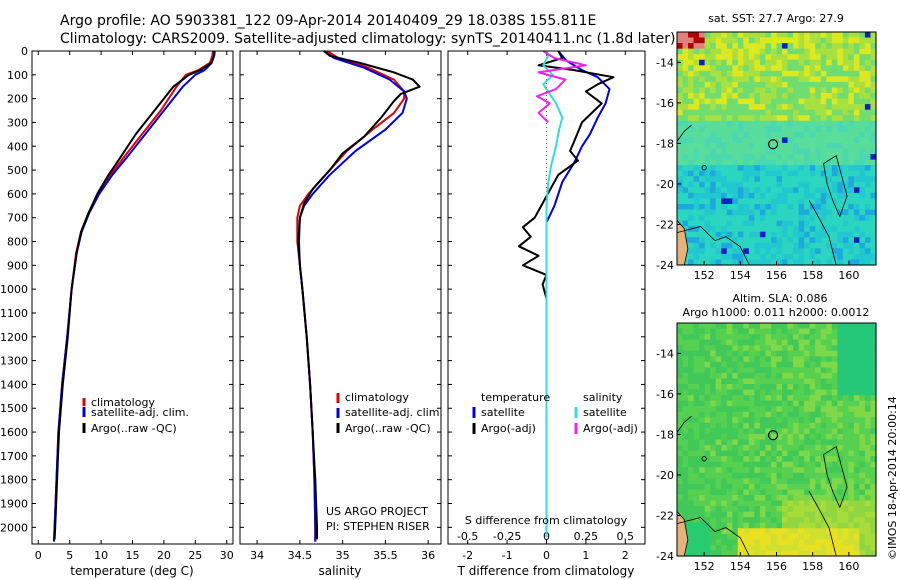 This screenshot has width=900, height=580. I want to click on legend-label: Argo(..raw -QC), so click(388, 428).